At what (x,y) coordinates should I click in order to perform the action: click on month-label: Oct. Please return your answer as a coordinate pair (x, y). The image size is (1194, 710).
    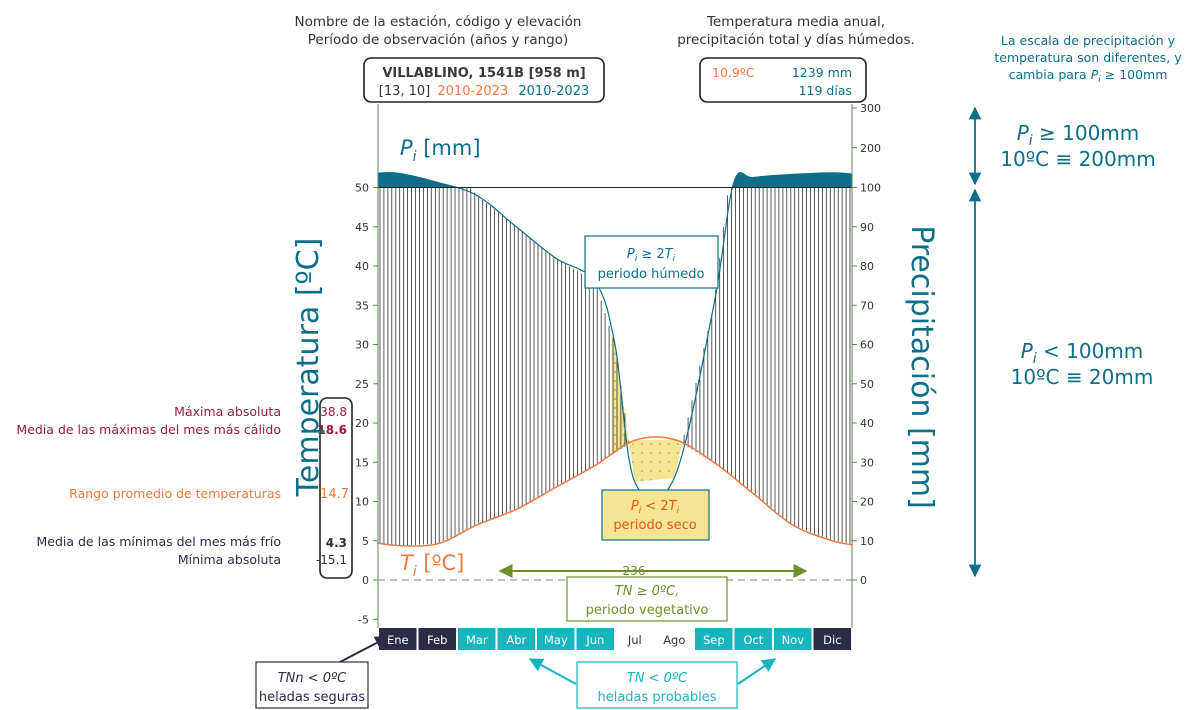
    Looking at the image, I should click on (753, 640).